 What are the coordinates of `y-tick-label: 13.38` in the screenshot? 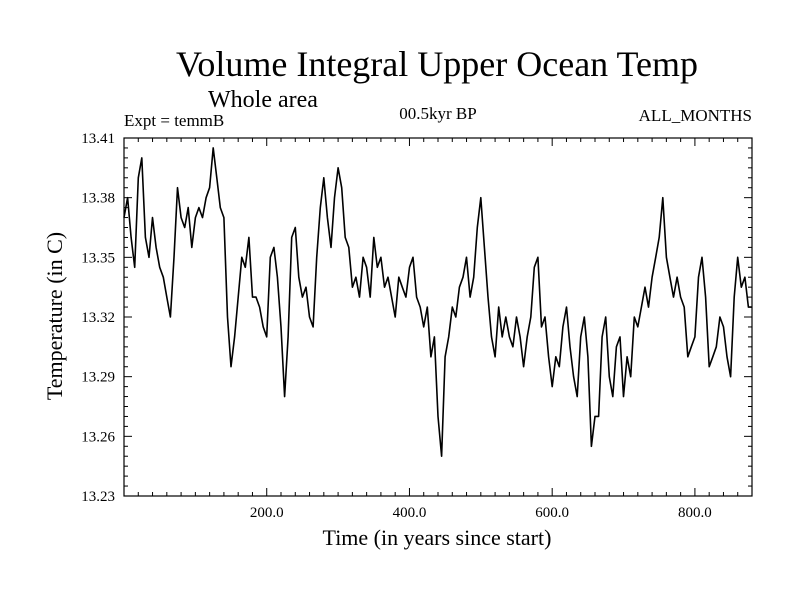 It's located at (98, 199).